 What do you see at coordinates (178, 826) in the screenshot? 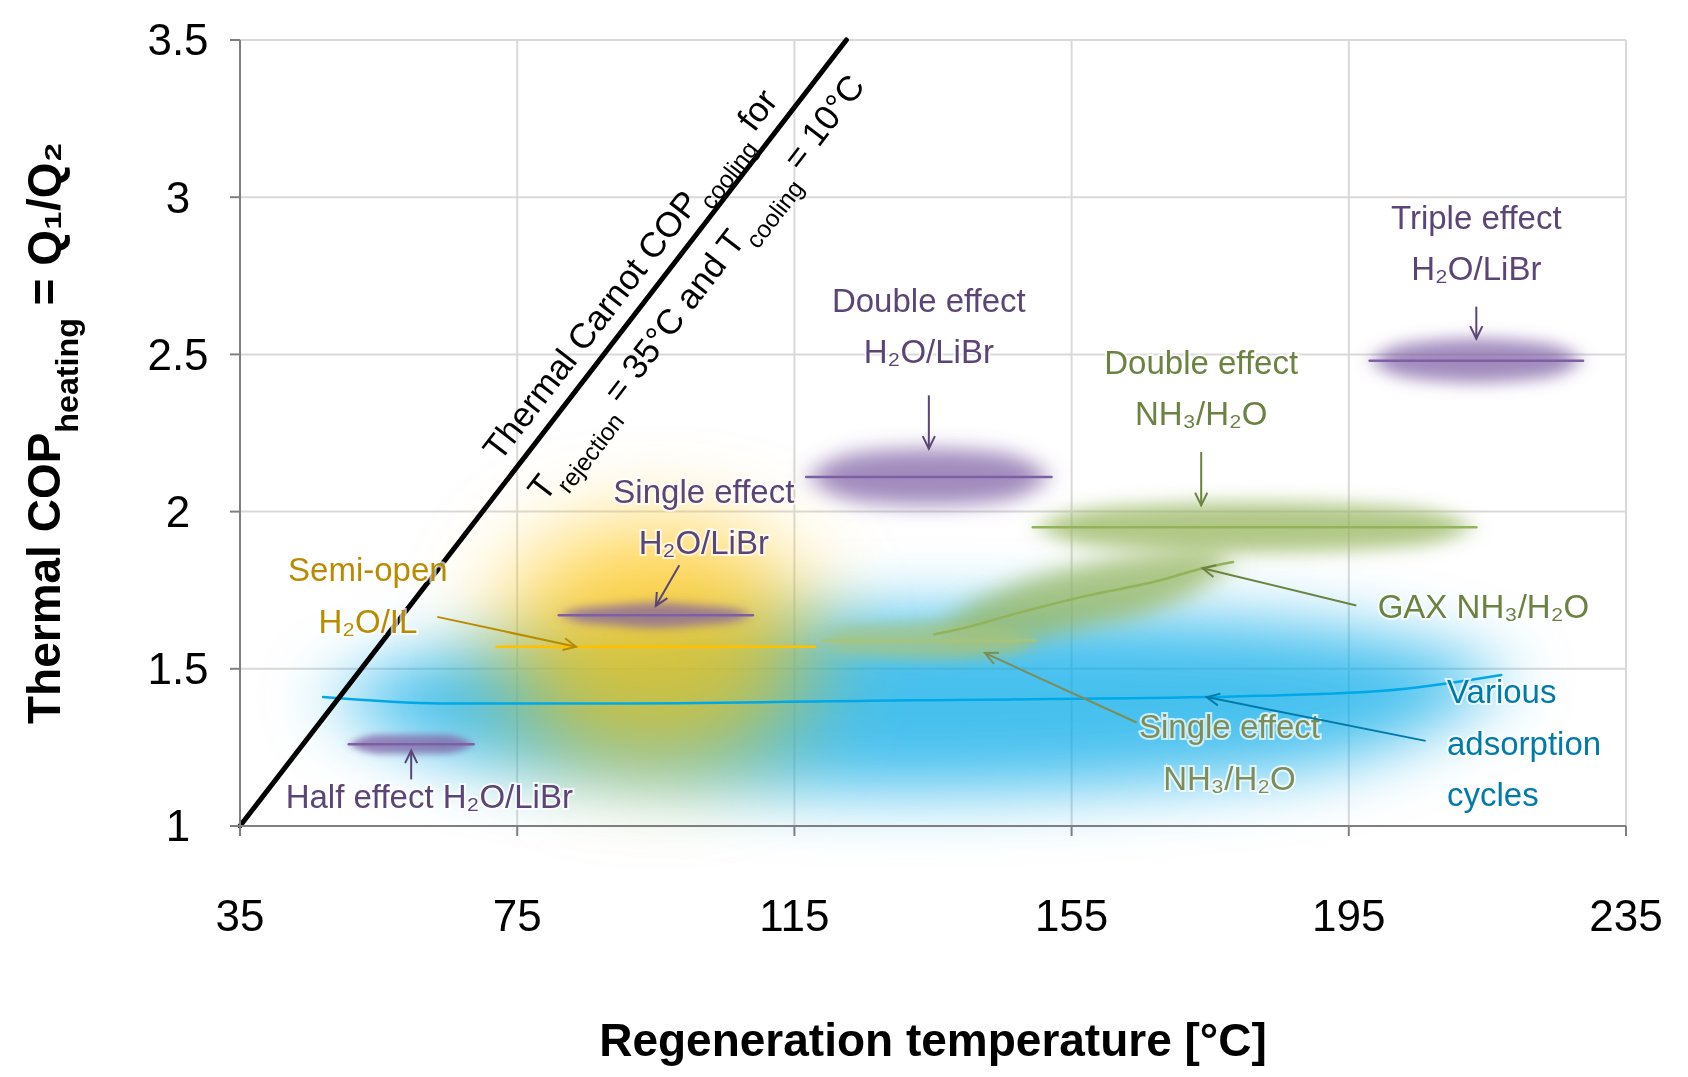
I see `y-tick-label: 1` at bounding box center [178, 826].